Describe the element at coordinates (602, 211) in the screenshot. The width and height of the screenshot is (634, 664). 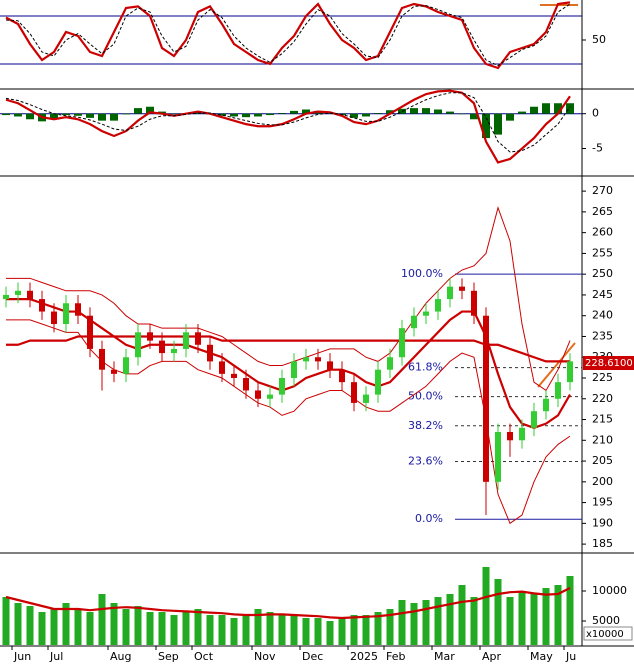
I see `y-tick-label: 265` at that location.